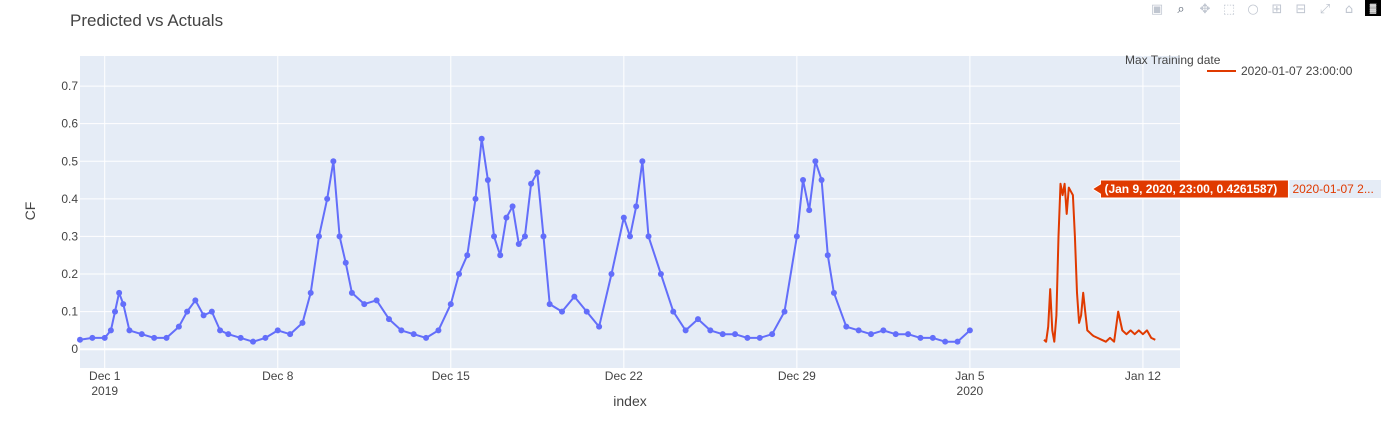  I want to click on reset-axes-icon: ⌂, so click(1349, 9).